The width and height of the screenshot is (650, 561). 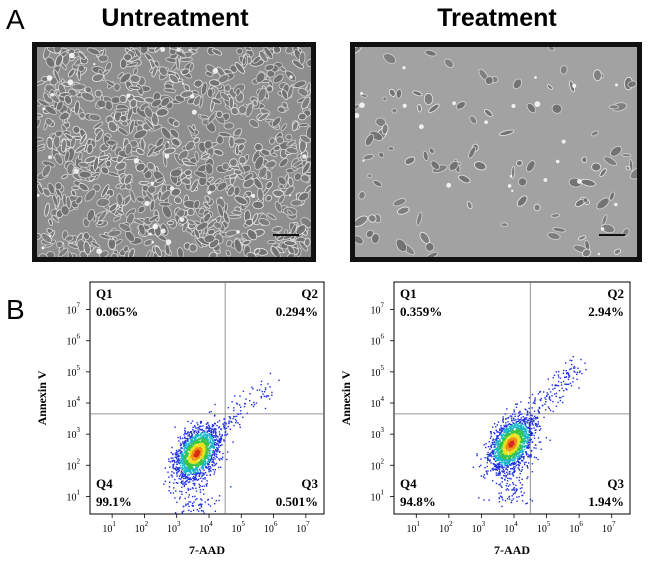 What do you see at coordinates (606, 311) in the screenshot?
I see `quadrant-percent-q2: 2.94%` at bounding box center [606, 311].